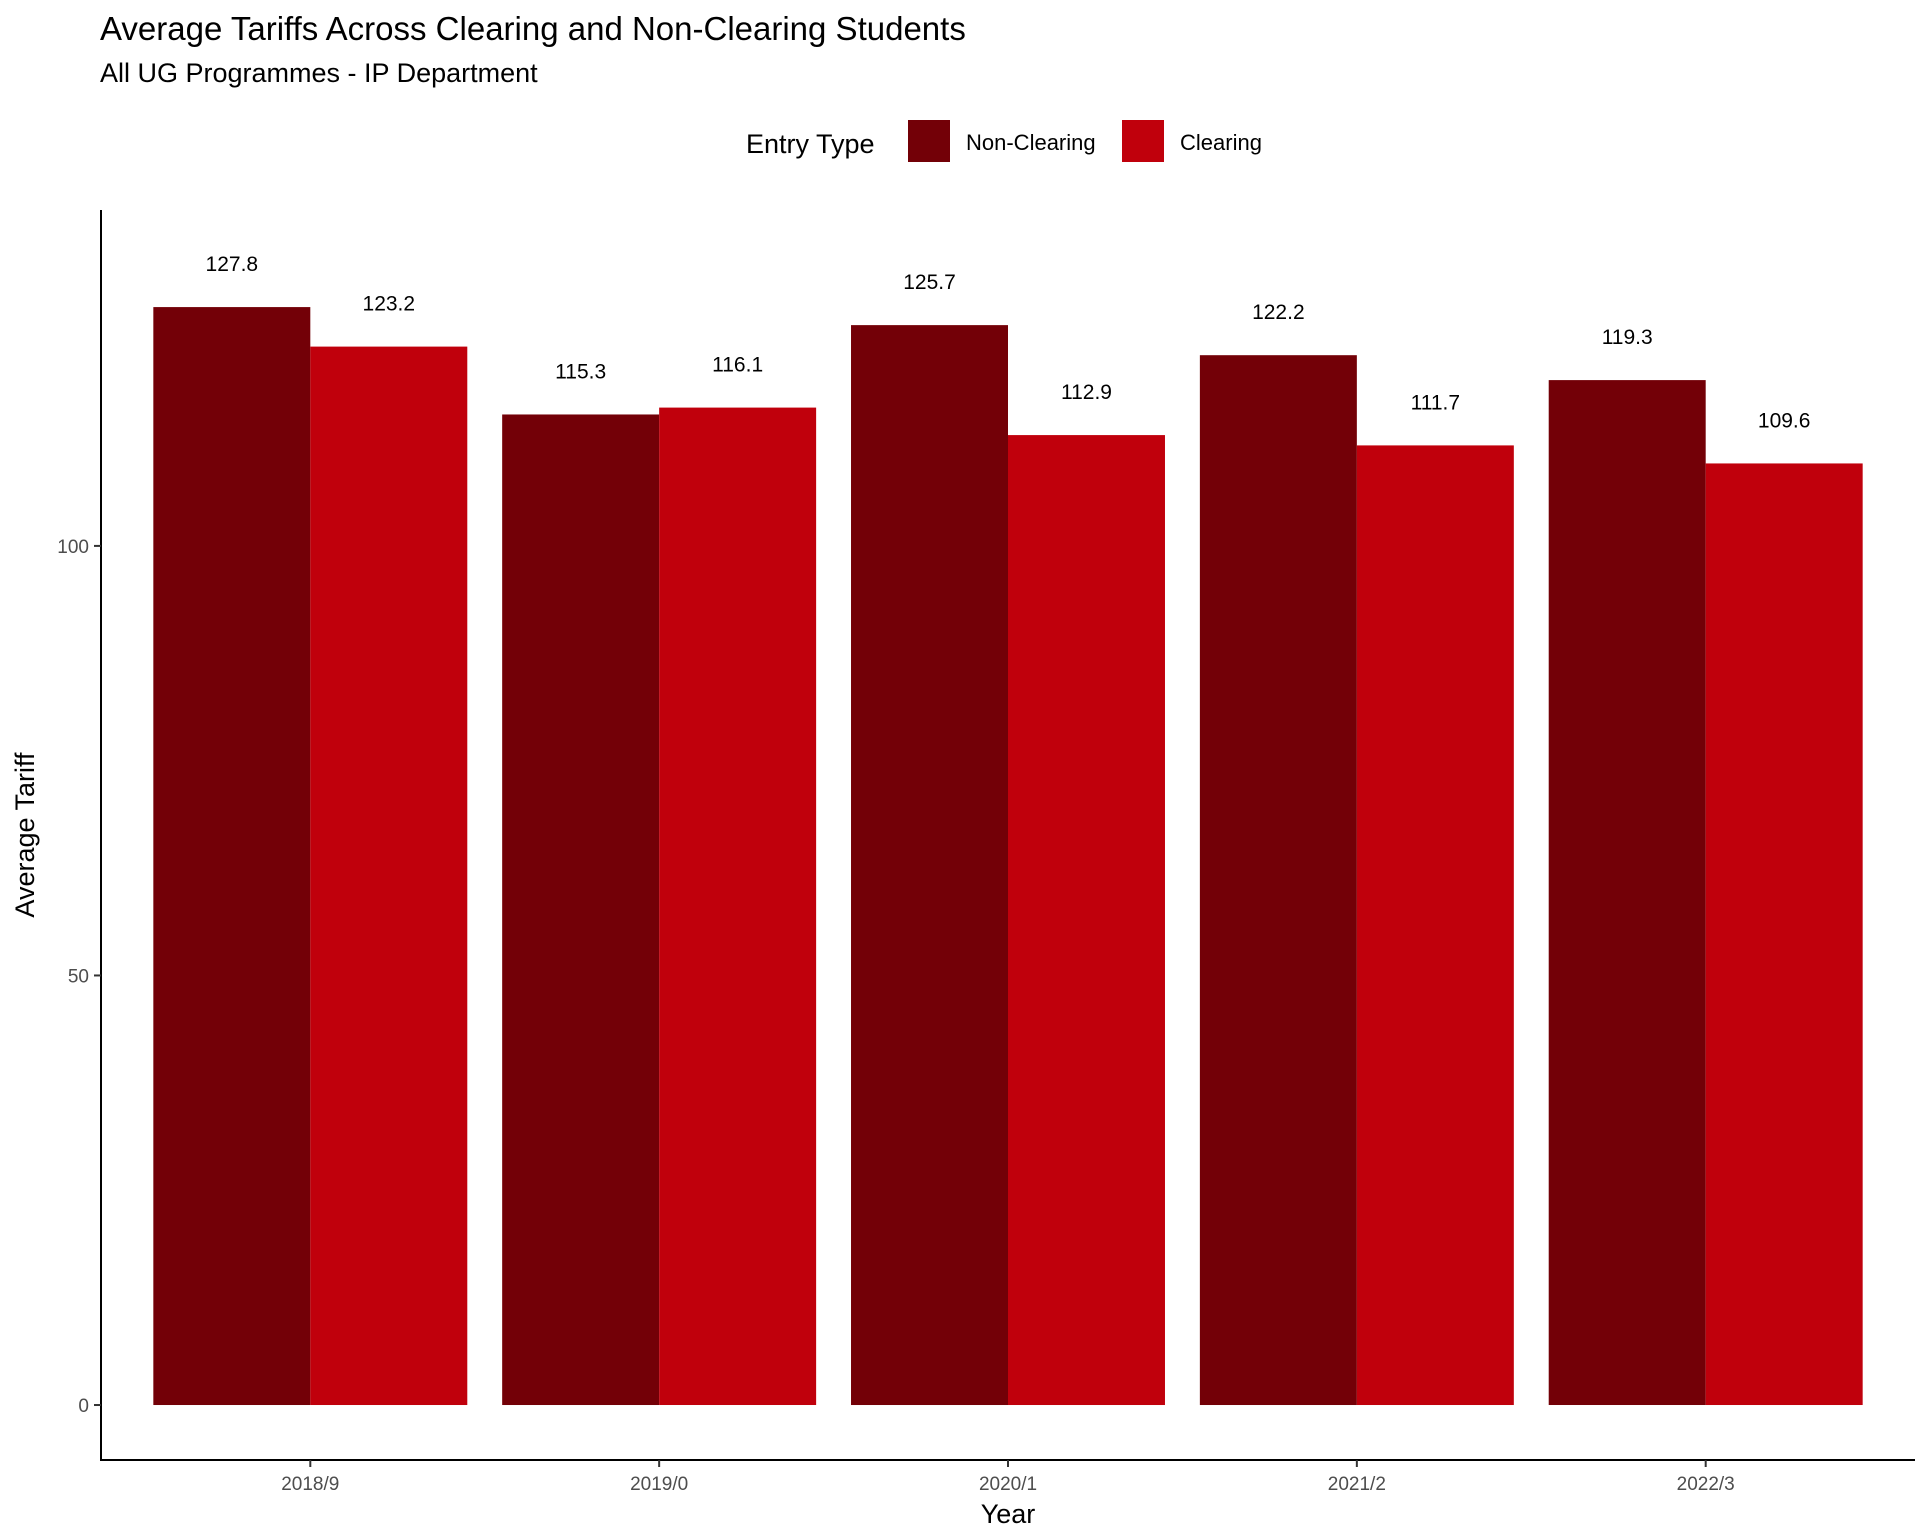 This screenshot has width=1920, height=1536. What do you see at coordinates (1086, 392) in the screenshot?
I see `data-label-clearing-3: 112.9` at bounding box center [1086, 392].